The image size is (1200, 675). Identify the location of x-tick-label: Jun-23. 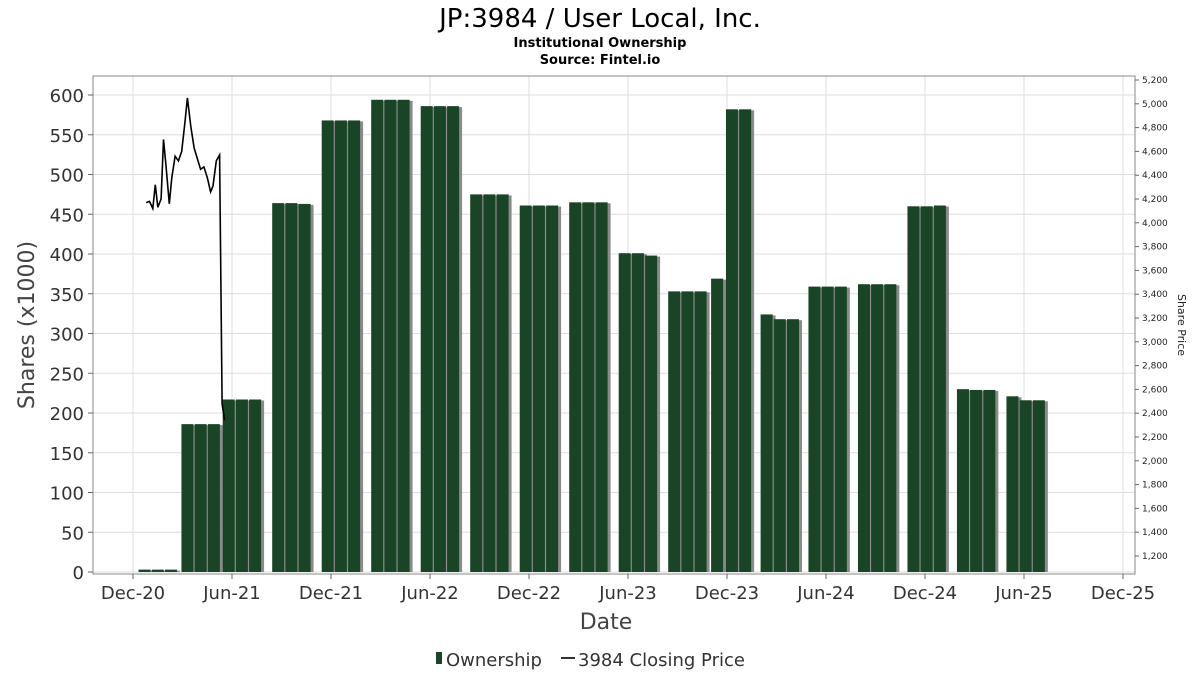
(627, 593).